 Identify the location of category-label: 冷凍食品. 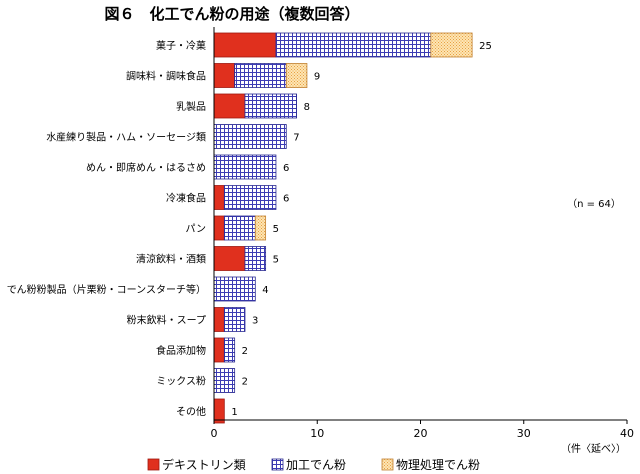
(186, 198).